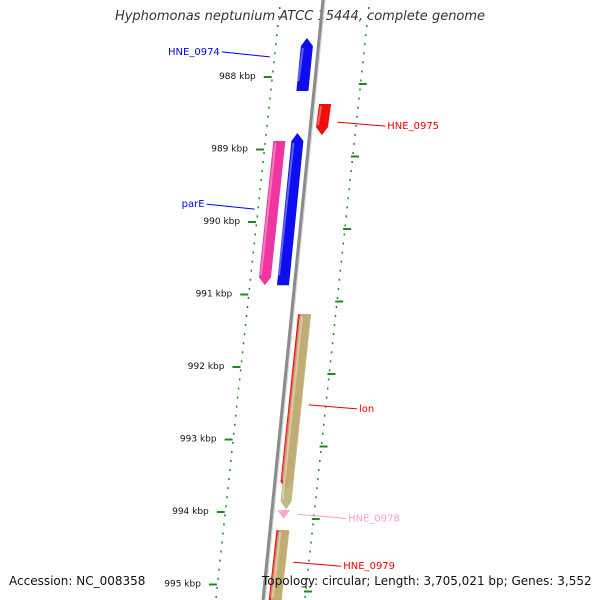 The height and width of the screenshot is (600, 600). I want to click on gene-label-hne_0978: HNE_0978, so click(374, 518).